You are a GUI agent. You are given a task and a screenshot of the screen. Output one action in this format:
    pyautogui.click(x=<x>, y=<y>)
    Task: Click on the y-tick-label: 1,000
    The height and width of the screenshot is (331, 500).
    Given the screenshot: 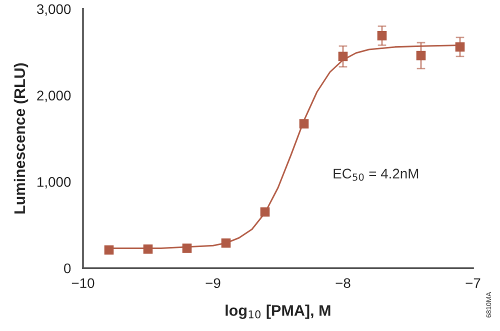 What is the action you would take?
    pyautogui.click(x=54, y=183)
    